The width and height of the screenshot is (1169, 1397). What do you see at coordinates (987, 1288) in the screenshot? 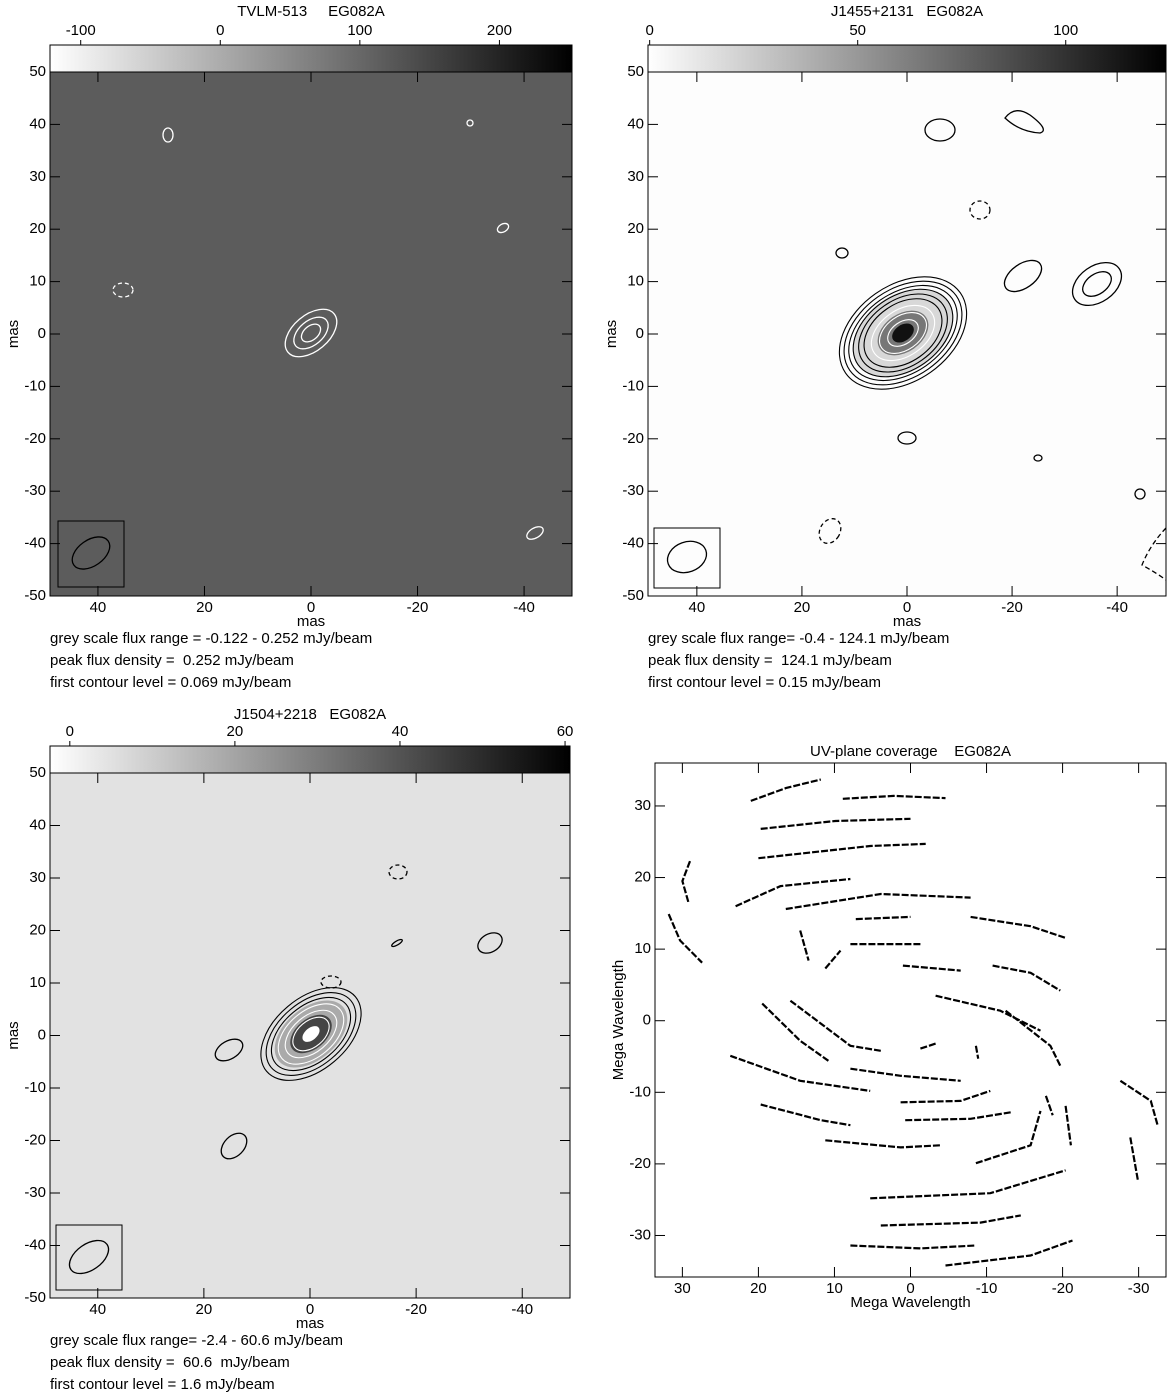
I see `x-tick-label: -10` at bounding box center [987, 1288].